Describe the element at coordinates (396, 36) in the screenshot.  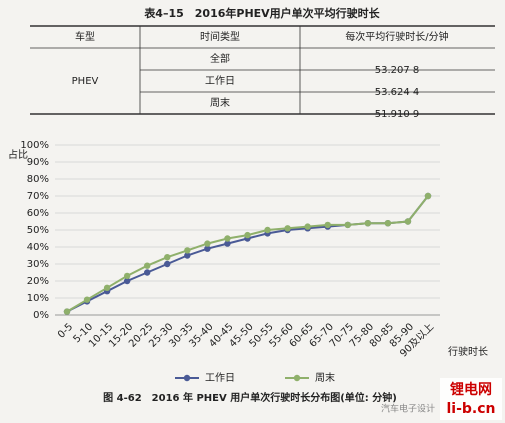
I see `table-header: 每次平均行驶时长/分钟` at that location.